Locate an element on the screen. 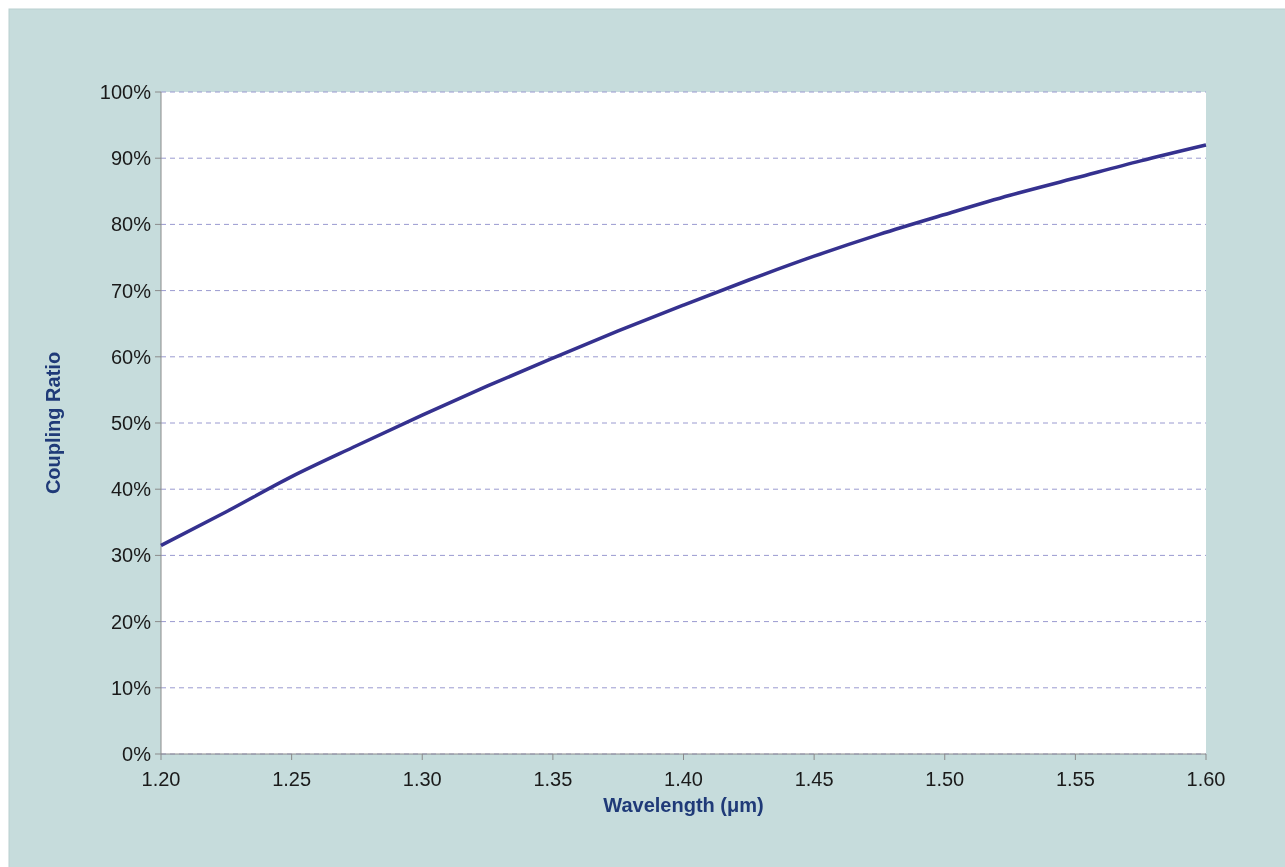 The width and height of the screenshot is (1285, 867). x-tick-label: 1.55 is located at coordinates (1075, 779).